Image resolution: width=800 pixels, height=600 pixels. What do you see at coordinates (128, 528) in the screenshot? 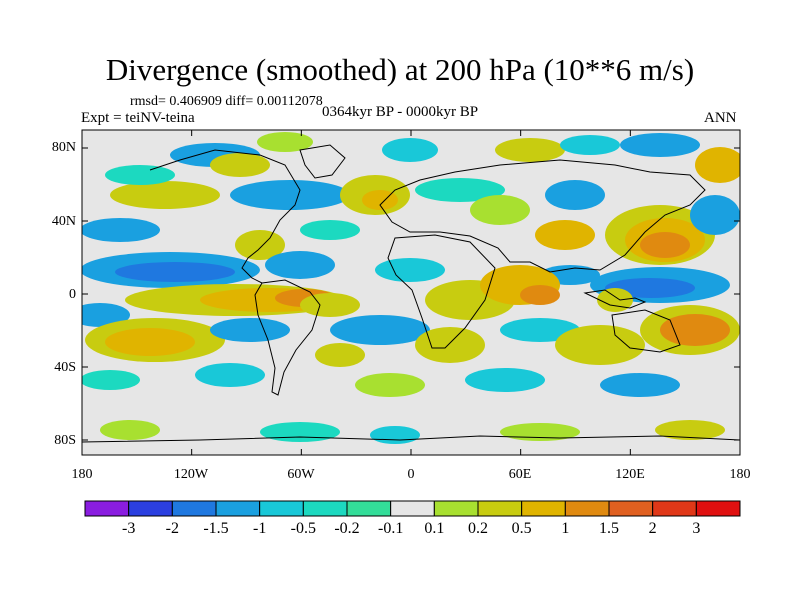
I see `colorbar-label: -3` at bounding box center [128, 528].